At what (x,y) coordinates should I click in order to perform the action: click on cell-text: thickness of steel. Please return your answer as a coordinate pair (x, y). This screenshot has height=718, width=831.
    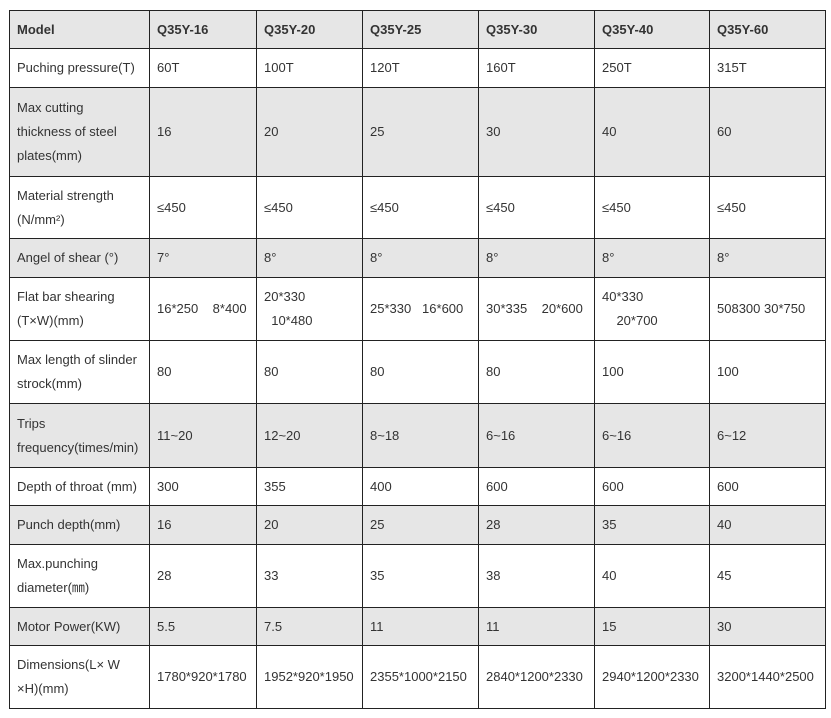
    Looking at the image, I should click on (67, 131).